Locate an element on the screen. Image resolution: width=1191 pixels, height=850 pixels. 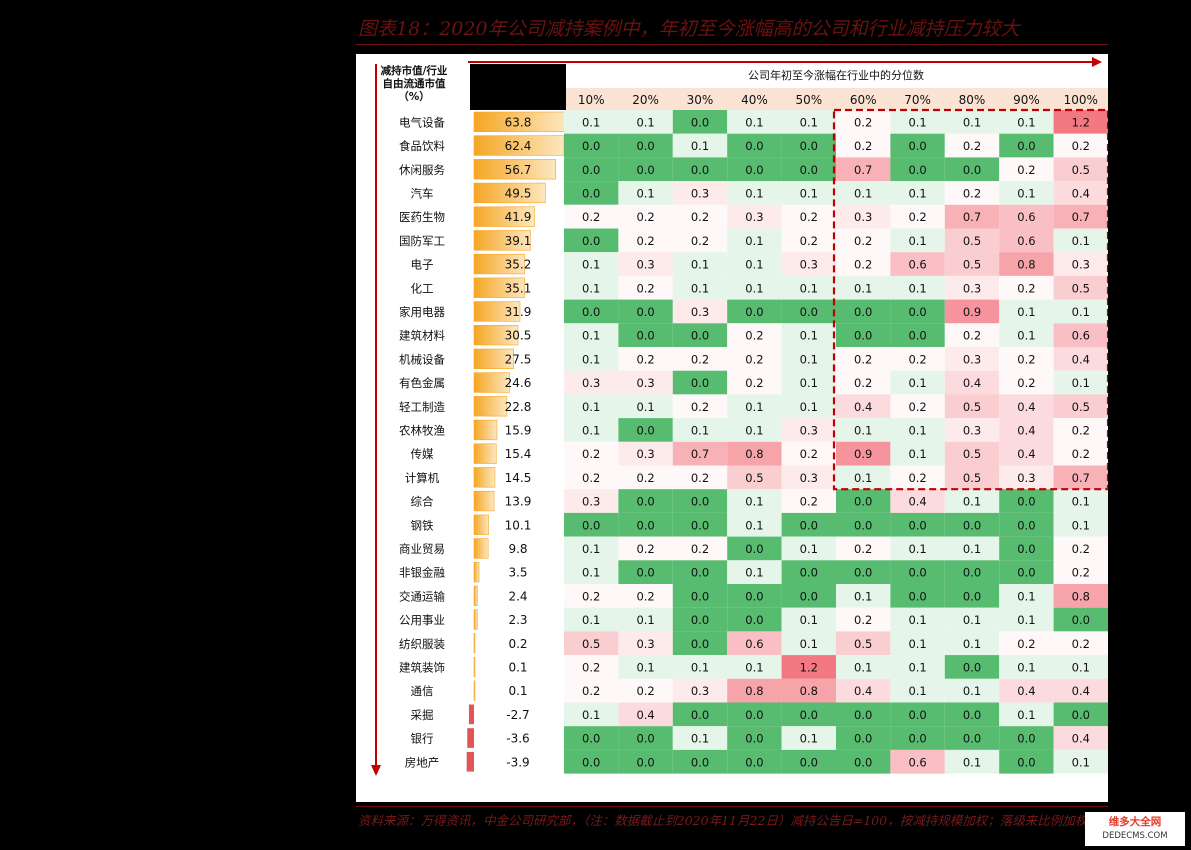
heat-cell-value: 0.5 is located at coordinates (972, 454).